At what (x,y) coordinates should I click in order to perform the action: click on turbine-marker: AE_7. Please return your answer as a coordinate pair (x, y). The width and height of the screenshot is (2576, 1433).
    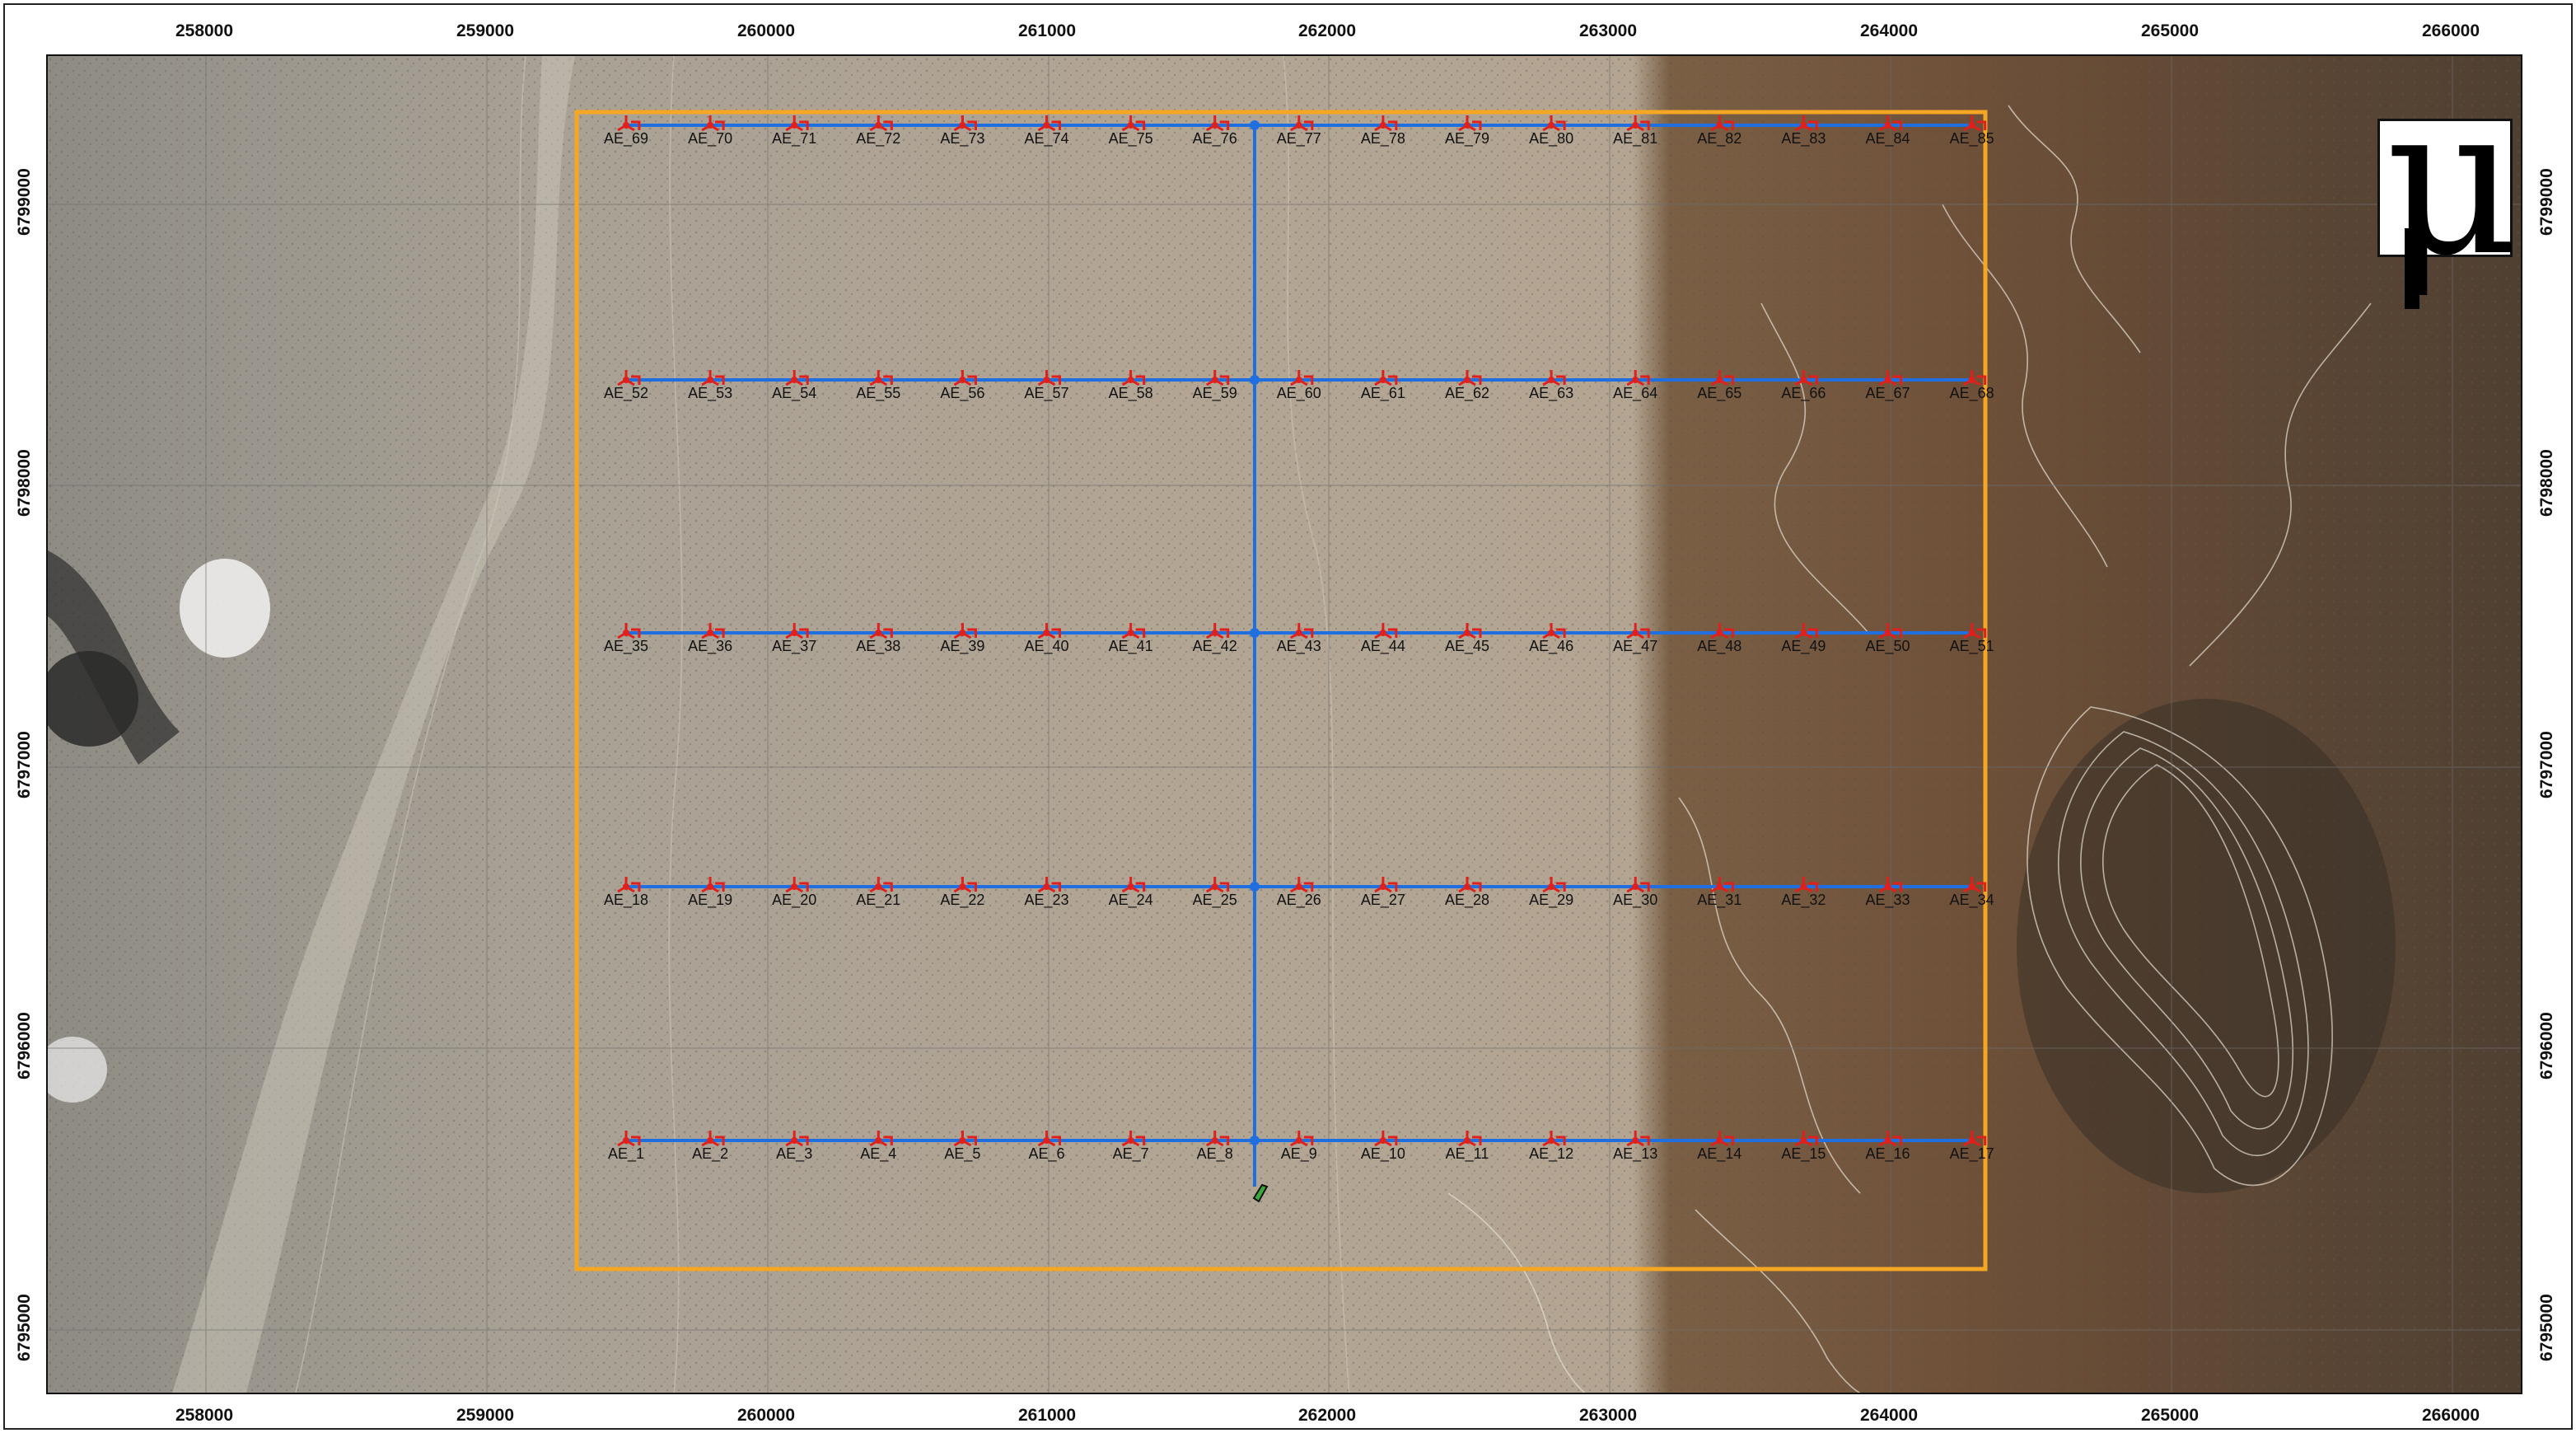
    Looking at the image, I should click on (1131, 1147).